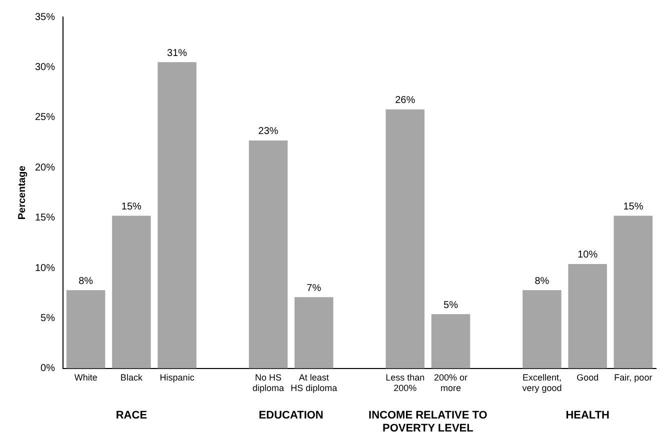 The height and width of the screenshot is (447, 668). What do you see at coordinates (588, 255) in the screenshot?
I see `data-label: 10%` at bounding box center [588, 255].